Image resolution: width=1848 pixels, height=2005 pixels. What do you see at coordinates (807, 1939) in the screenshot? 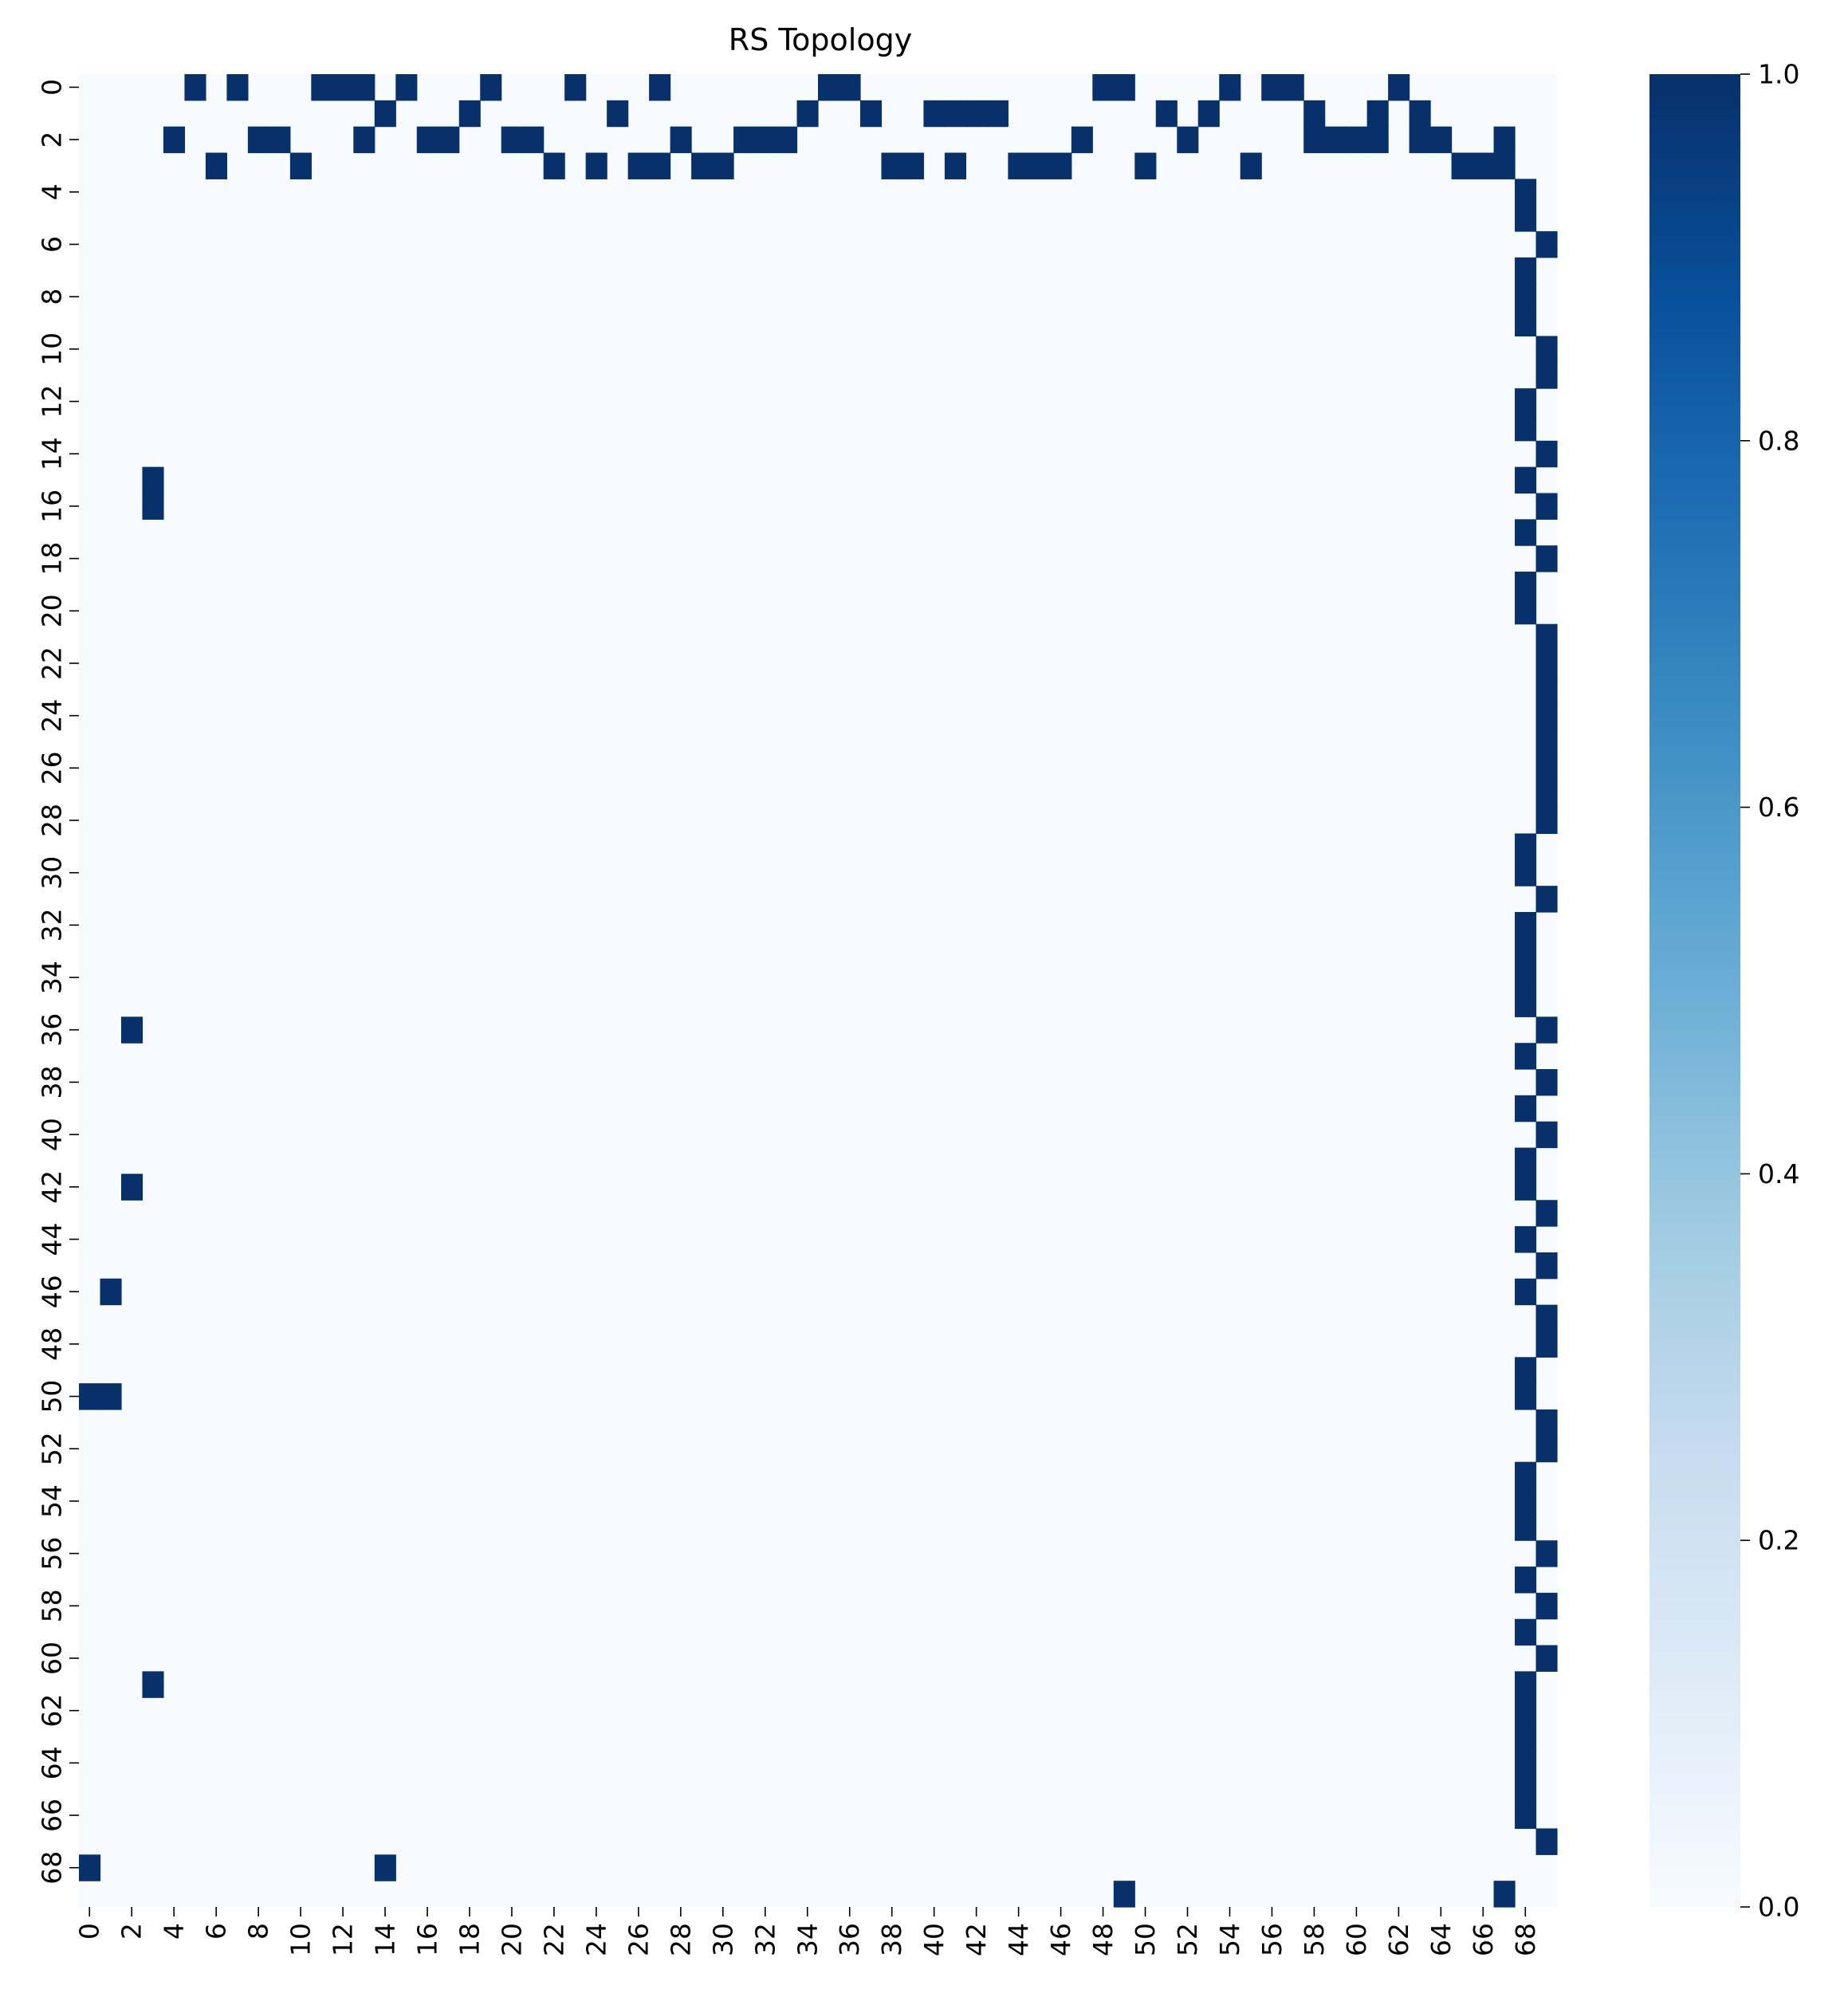
I see `x-tick-label-34: 34` at bounding box center [807, 1939].